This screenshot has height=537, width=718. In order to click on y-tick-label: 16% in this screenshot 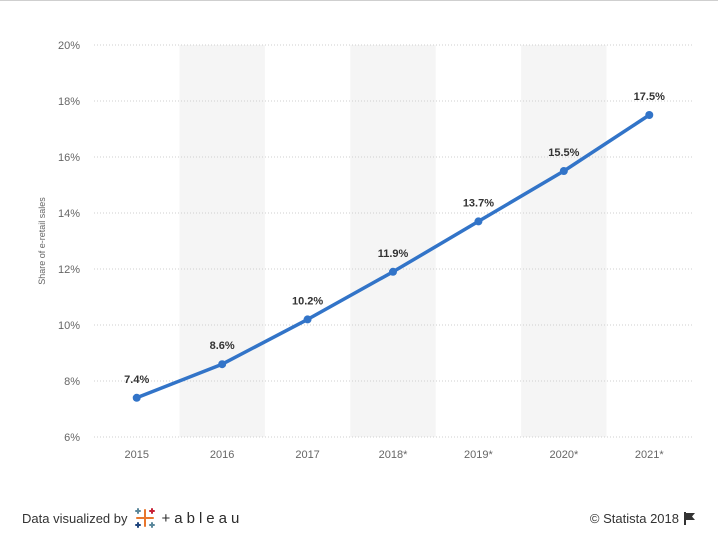, I will do `click(69, 158)`.